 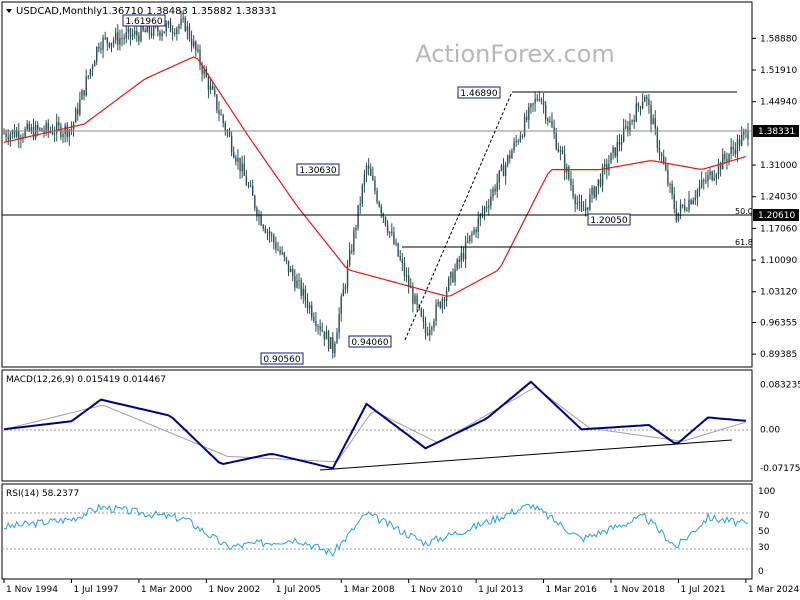 What do you see at coordinates (778, 166) in the screenshot?
I see `price-tick-label: 1.31000` at bounding box center [778, 166].